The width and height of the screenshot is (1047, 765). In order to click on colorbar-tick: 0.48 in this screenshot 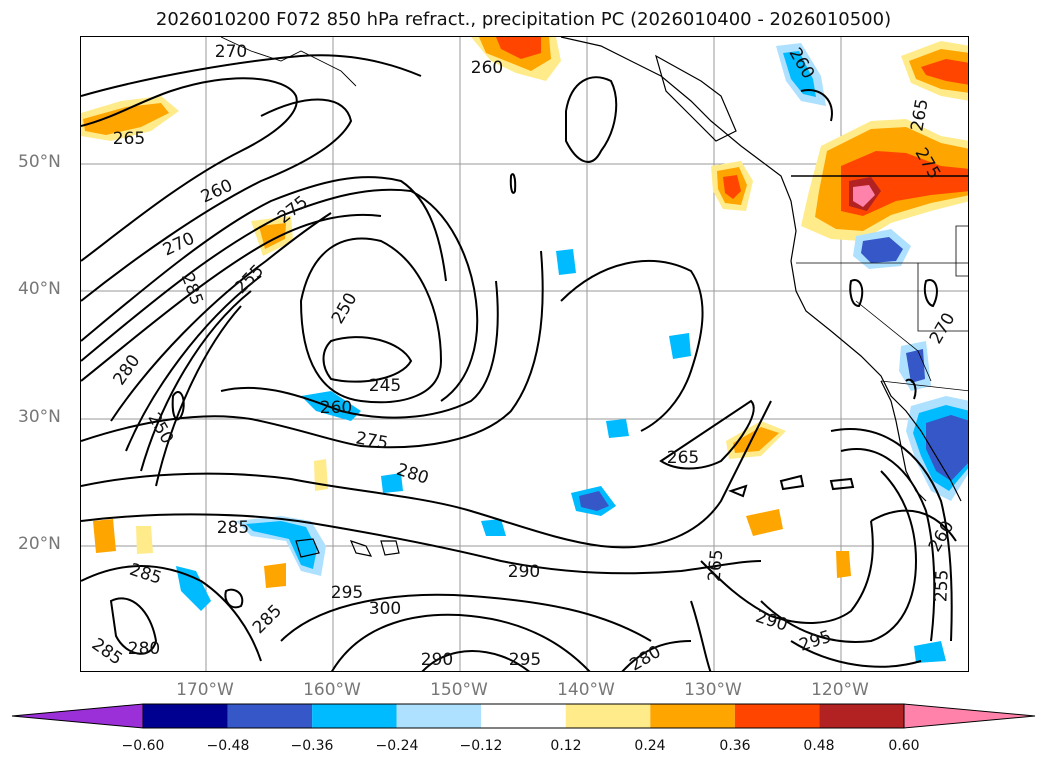, I will do `click(819, 746)`.